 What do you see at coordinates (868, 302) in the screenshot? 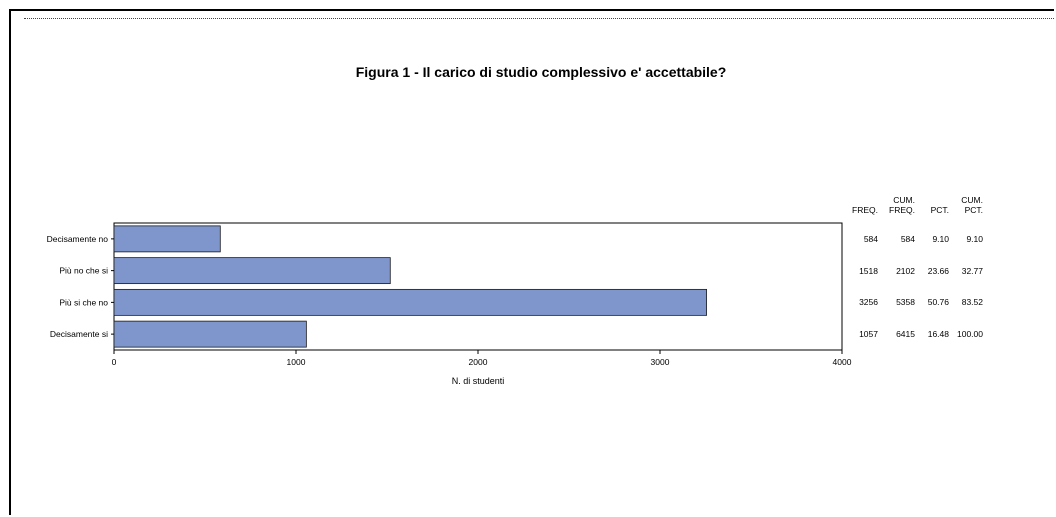
I see `stats-cell: 3256` at bounding box center [868, 302].